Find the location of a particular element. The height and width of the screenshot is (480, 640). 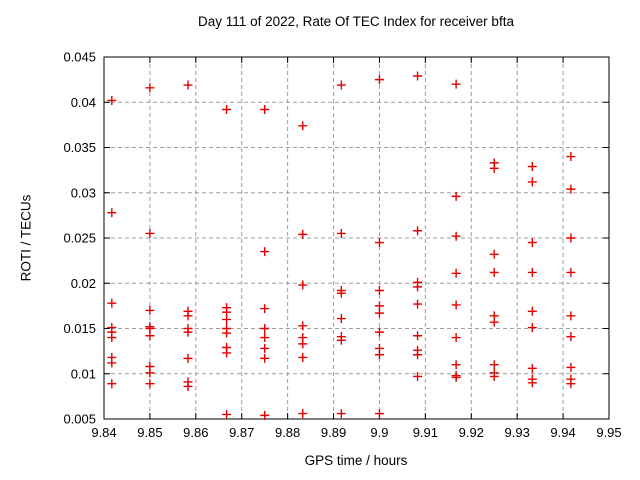

x-tick-label: 9.92 is located at coordinates (471, 432).